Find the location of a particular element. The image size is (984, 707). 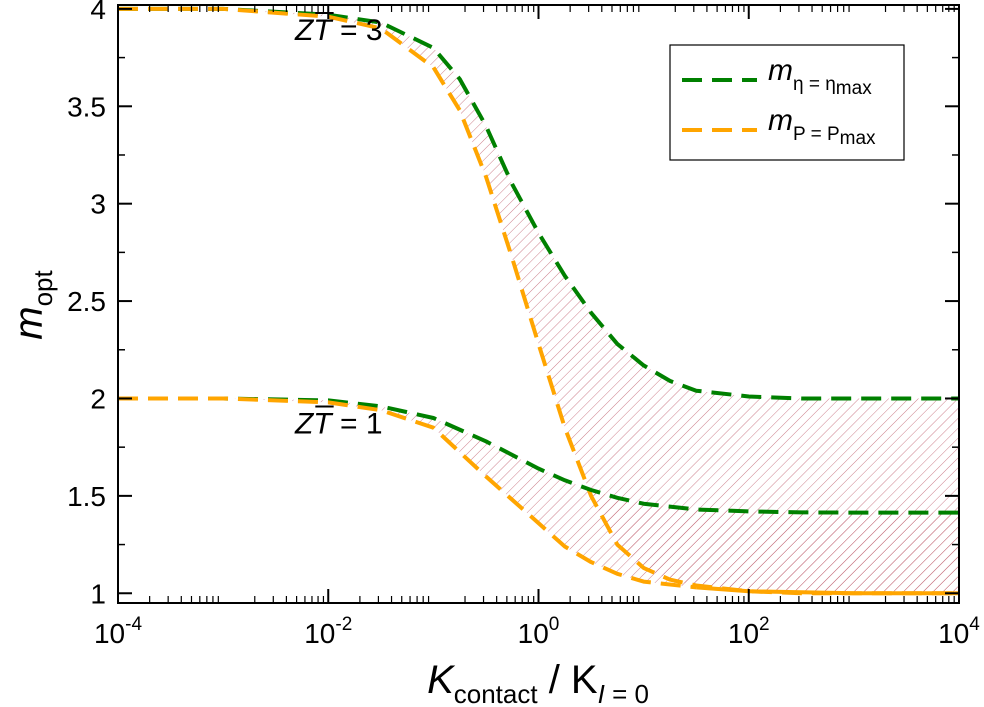

y-tick-label: 4 is located at coordinates (98, 12).